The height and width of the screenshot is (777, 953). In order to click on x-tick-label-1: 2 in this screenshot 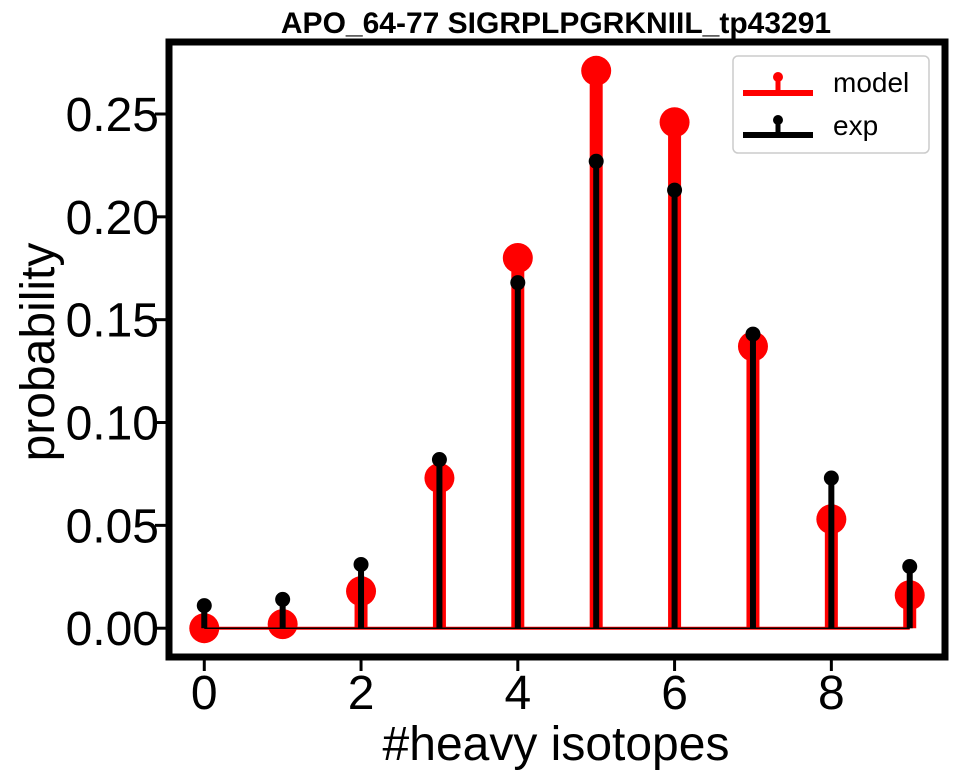, I will do `click(361, 693)`.